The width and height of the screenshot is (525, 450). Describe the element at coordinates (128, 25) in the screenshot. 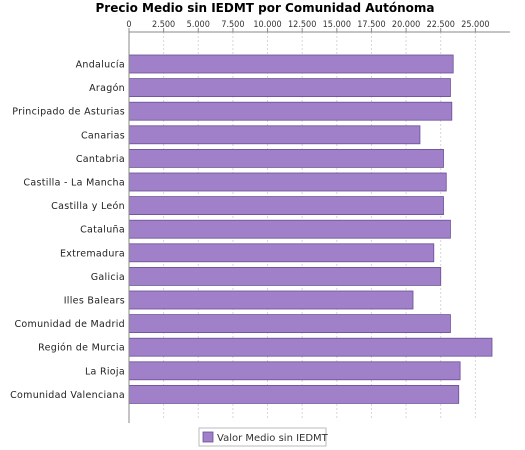

I see `x-tick-label: 0` at that location.